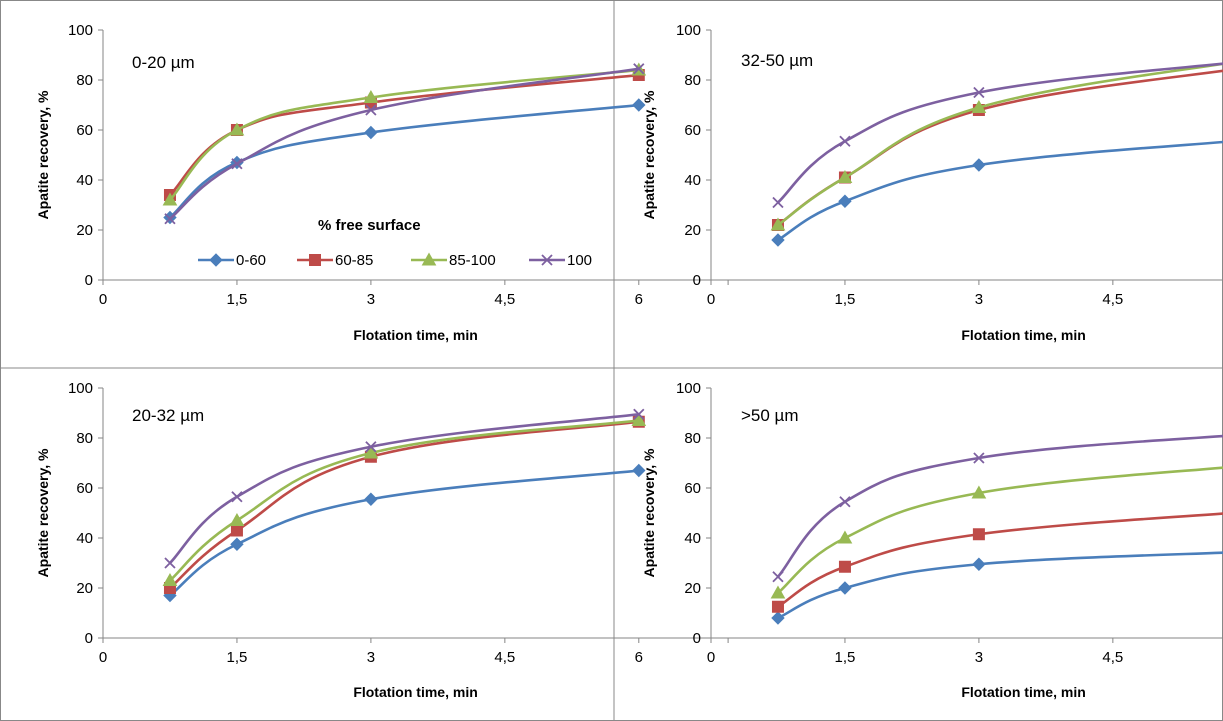 This screenshot has width=1223, height=721. I want to click on legend-label: 0-60, so click(251, 260).